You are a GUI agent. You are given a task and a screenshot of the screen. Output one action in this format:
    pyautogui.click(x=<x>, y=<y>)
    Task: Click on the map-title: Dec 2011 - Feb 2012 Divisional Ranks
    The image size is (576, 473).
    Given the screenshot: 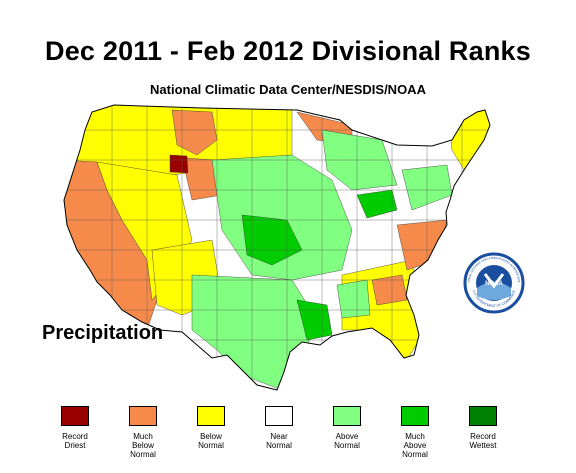 What is the action you would take?
    pyautogui.click(x=288, y=51)
    